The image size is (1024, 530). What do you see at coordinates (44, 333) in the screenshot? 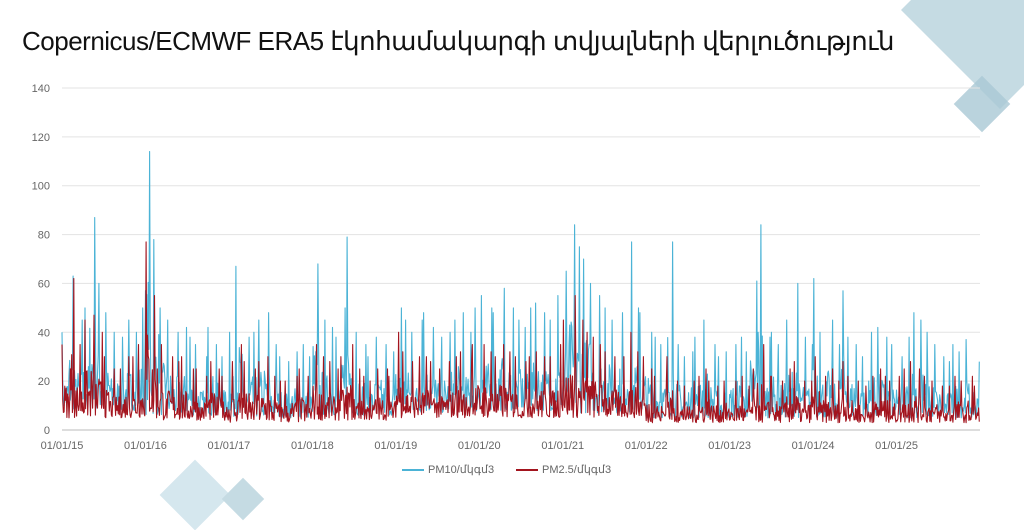
I see `y-tick-label: 40` at bounding box center [44, 333].